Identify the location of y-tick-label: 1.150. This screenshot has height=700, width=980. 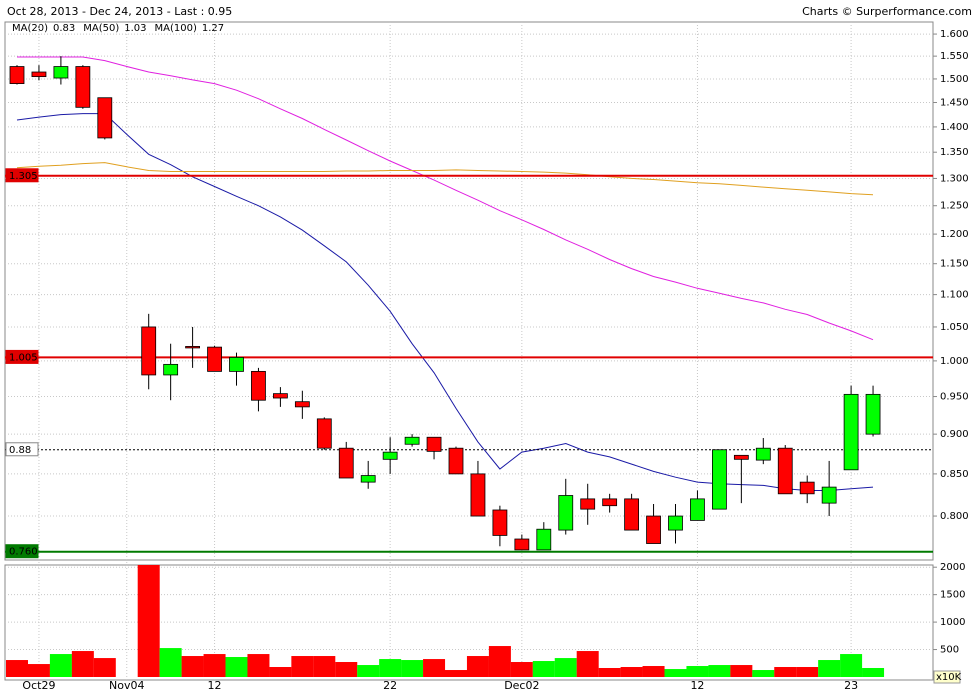
(954, 264).